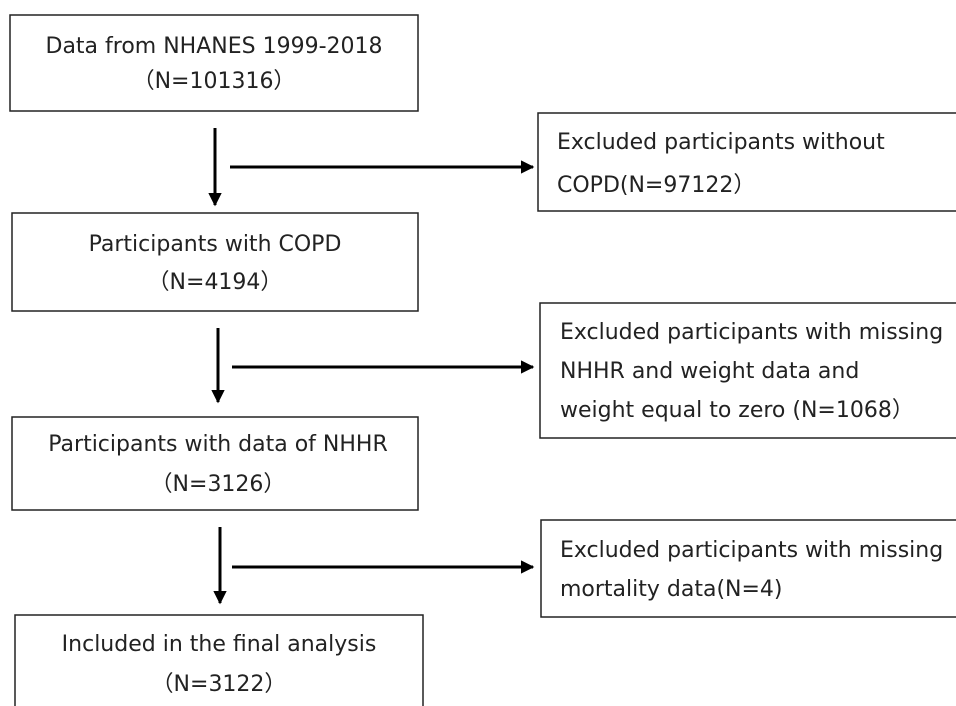 This screenshot has width=956, height=706. Describe the element at coordinates (656, 185) in the screenshot. I see `exclusion-text: COPD(N=97122）` at that location.